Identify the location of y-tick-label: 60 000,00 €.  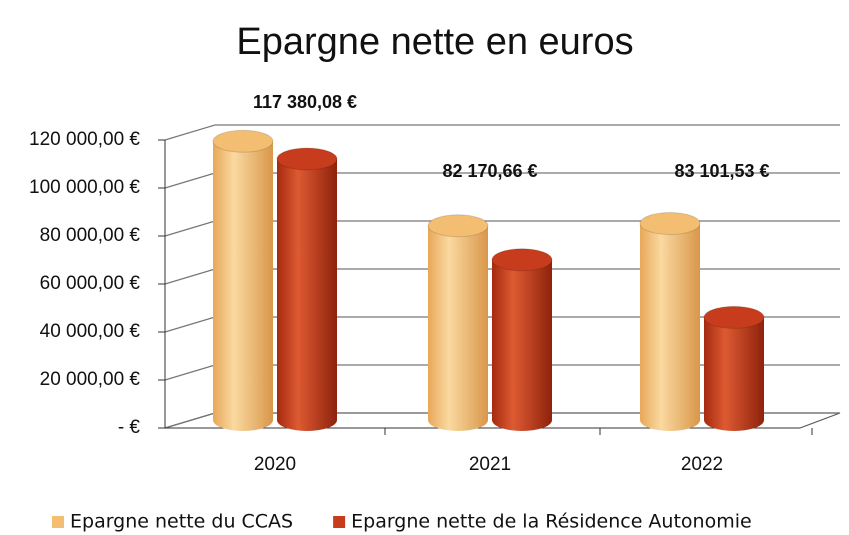
(90, 283).